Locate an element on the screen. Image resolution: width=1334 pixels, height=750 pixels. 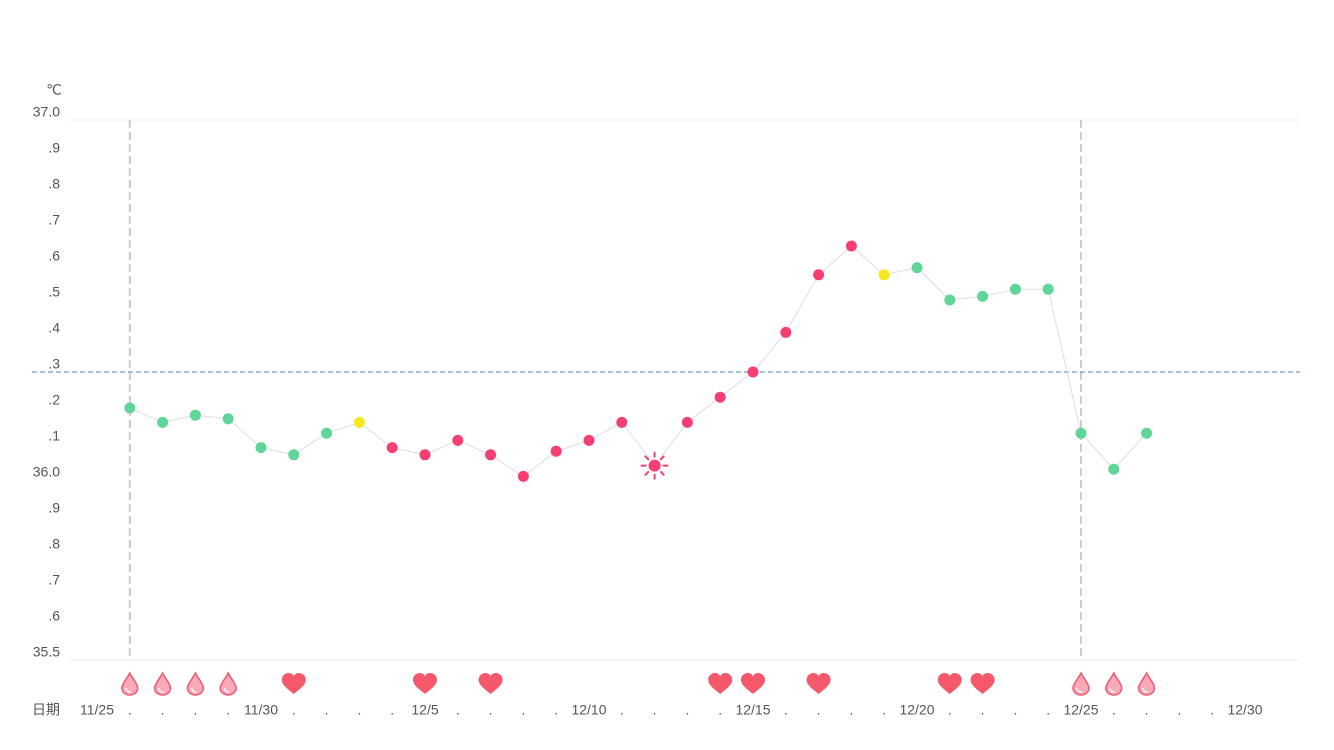
y-tick-label: .2 is located at coordinates (54, 400).